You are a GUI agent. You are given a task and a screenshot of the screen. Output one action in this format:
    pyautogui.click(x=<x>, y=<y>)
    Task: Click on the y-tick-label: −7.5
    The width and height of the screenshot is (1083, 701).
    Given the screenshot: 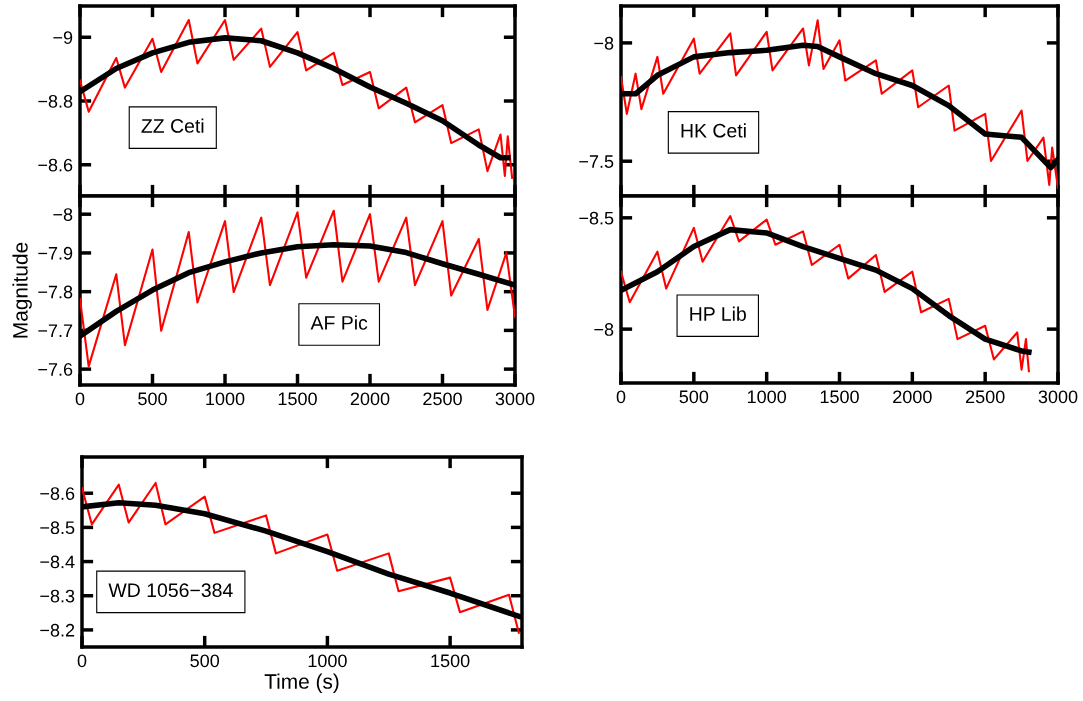 What is the action you would take?
    pyautogui.click(x=596, y=161)
    